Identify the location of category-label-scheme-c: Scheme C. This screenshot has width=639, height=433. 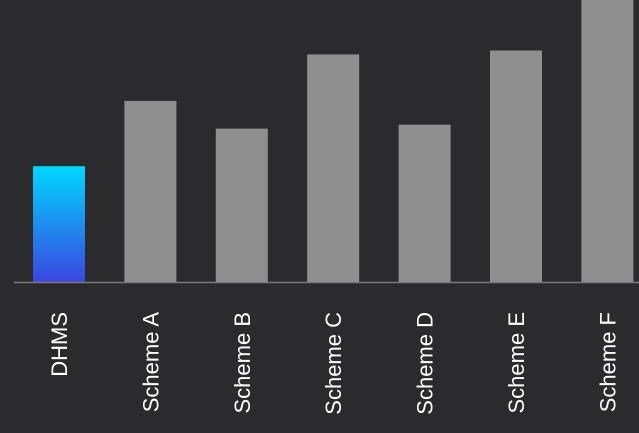
(333, 363).